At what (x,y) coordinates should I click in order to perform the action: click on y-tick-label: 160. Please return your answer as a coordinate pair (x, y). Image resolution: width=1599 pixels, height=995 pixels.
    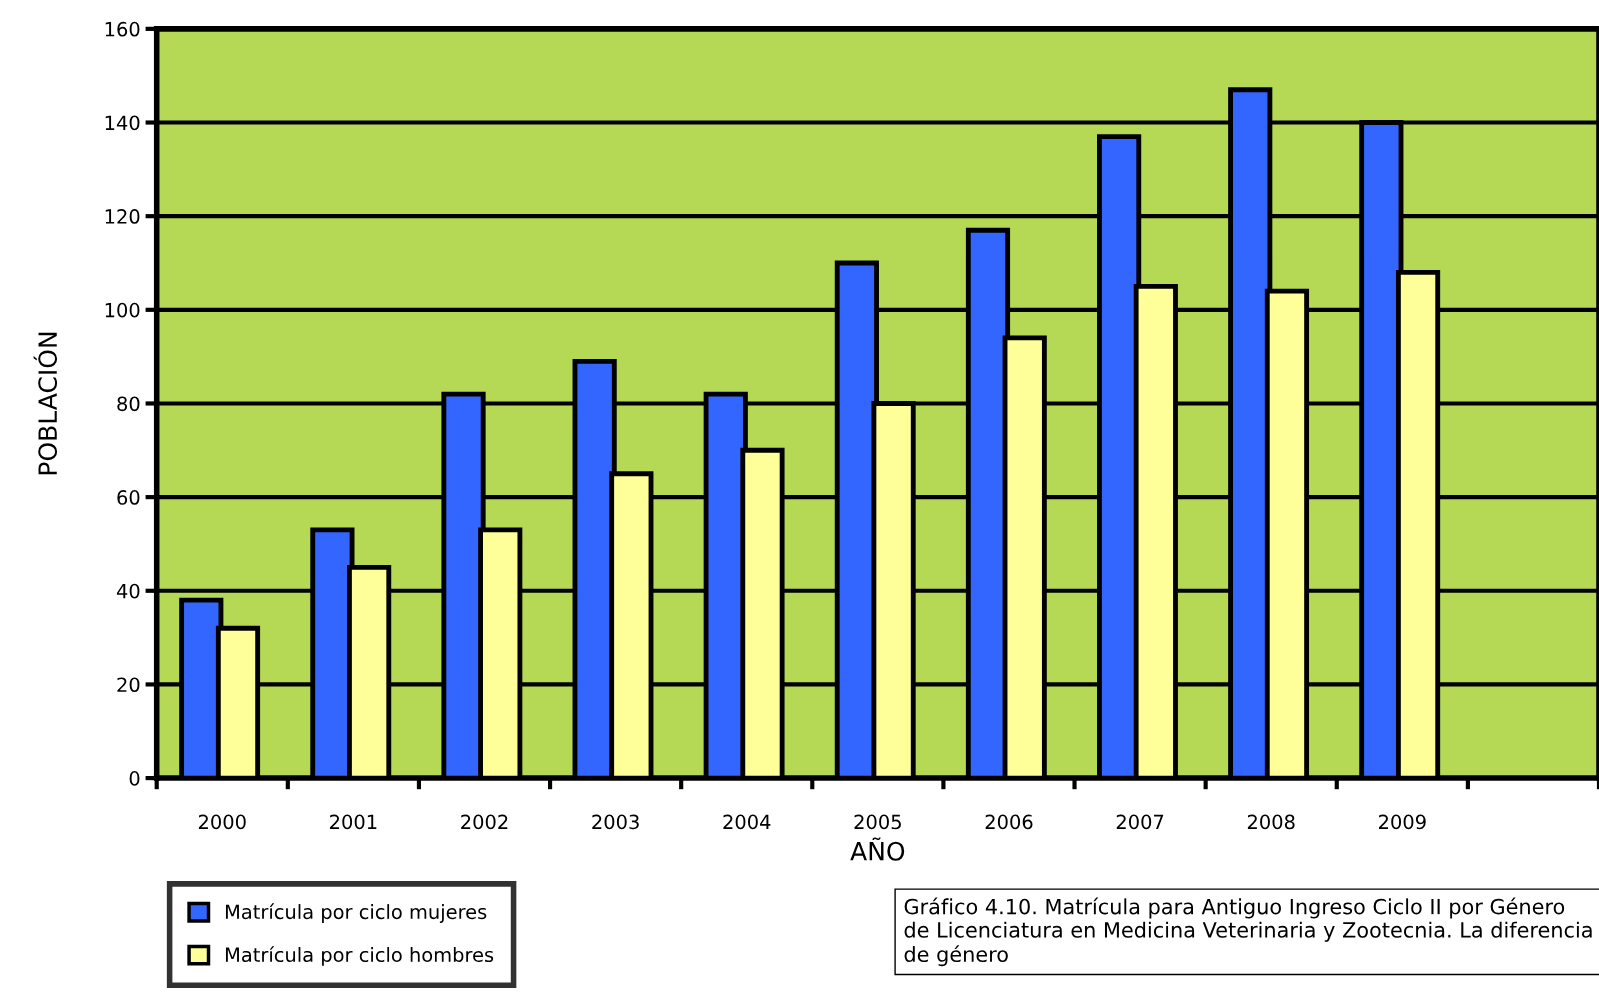
    Looking at the image, I should click on (122, 29).